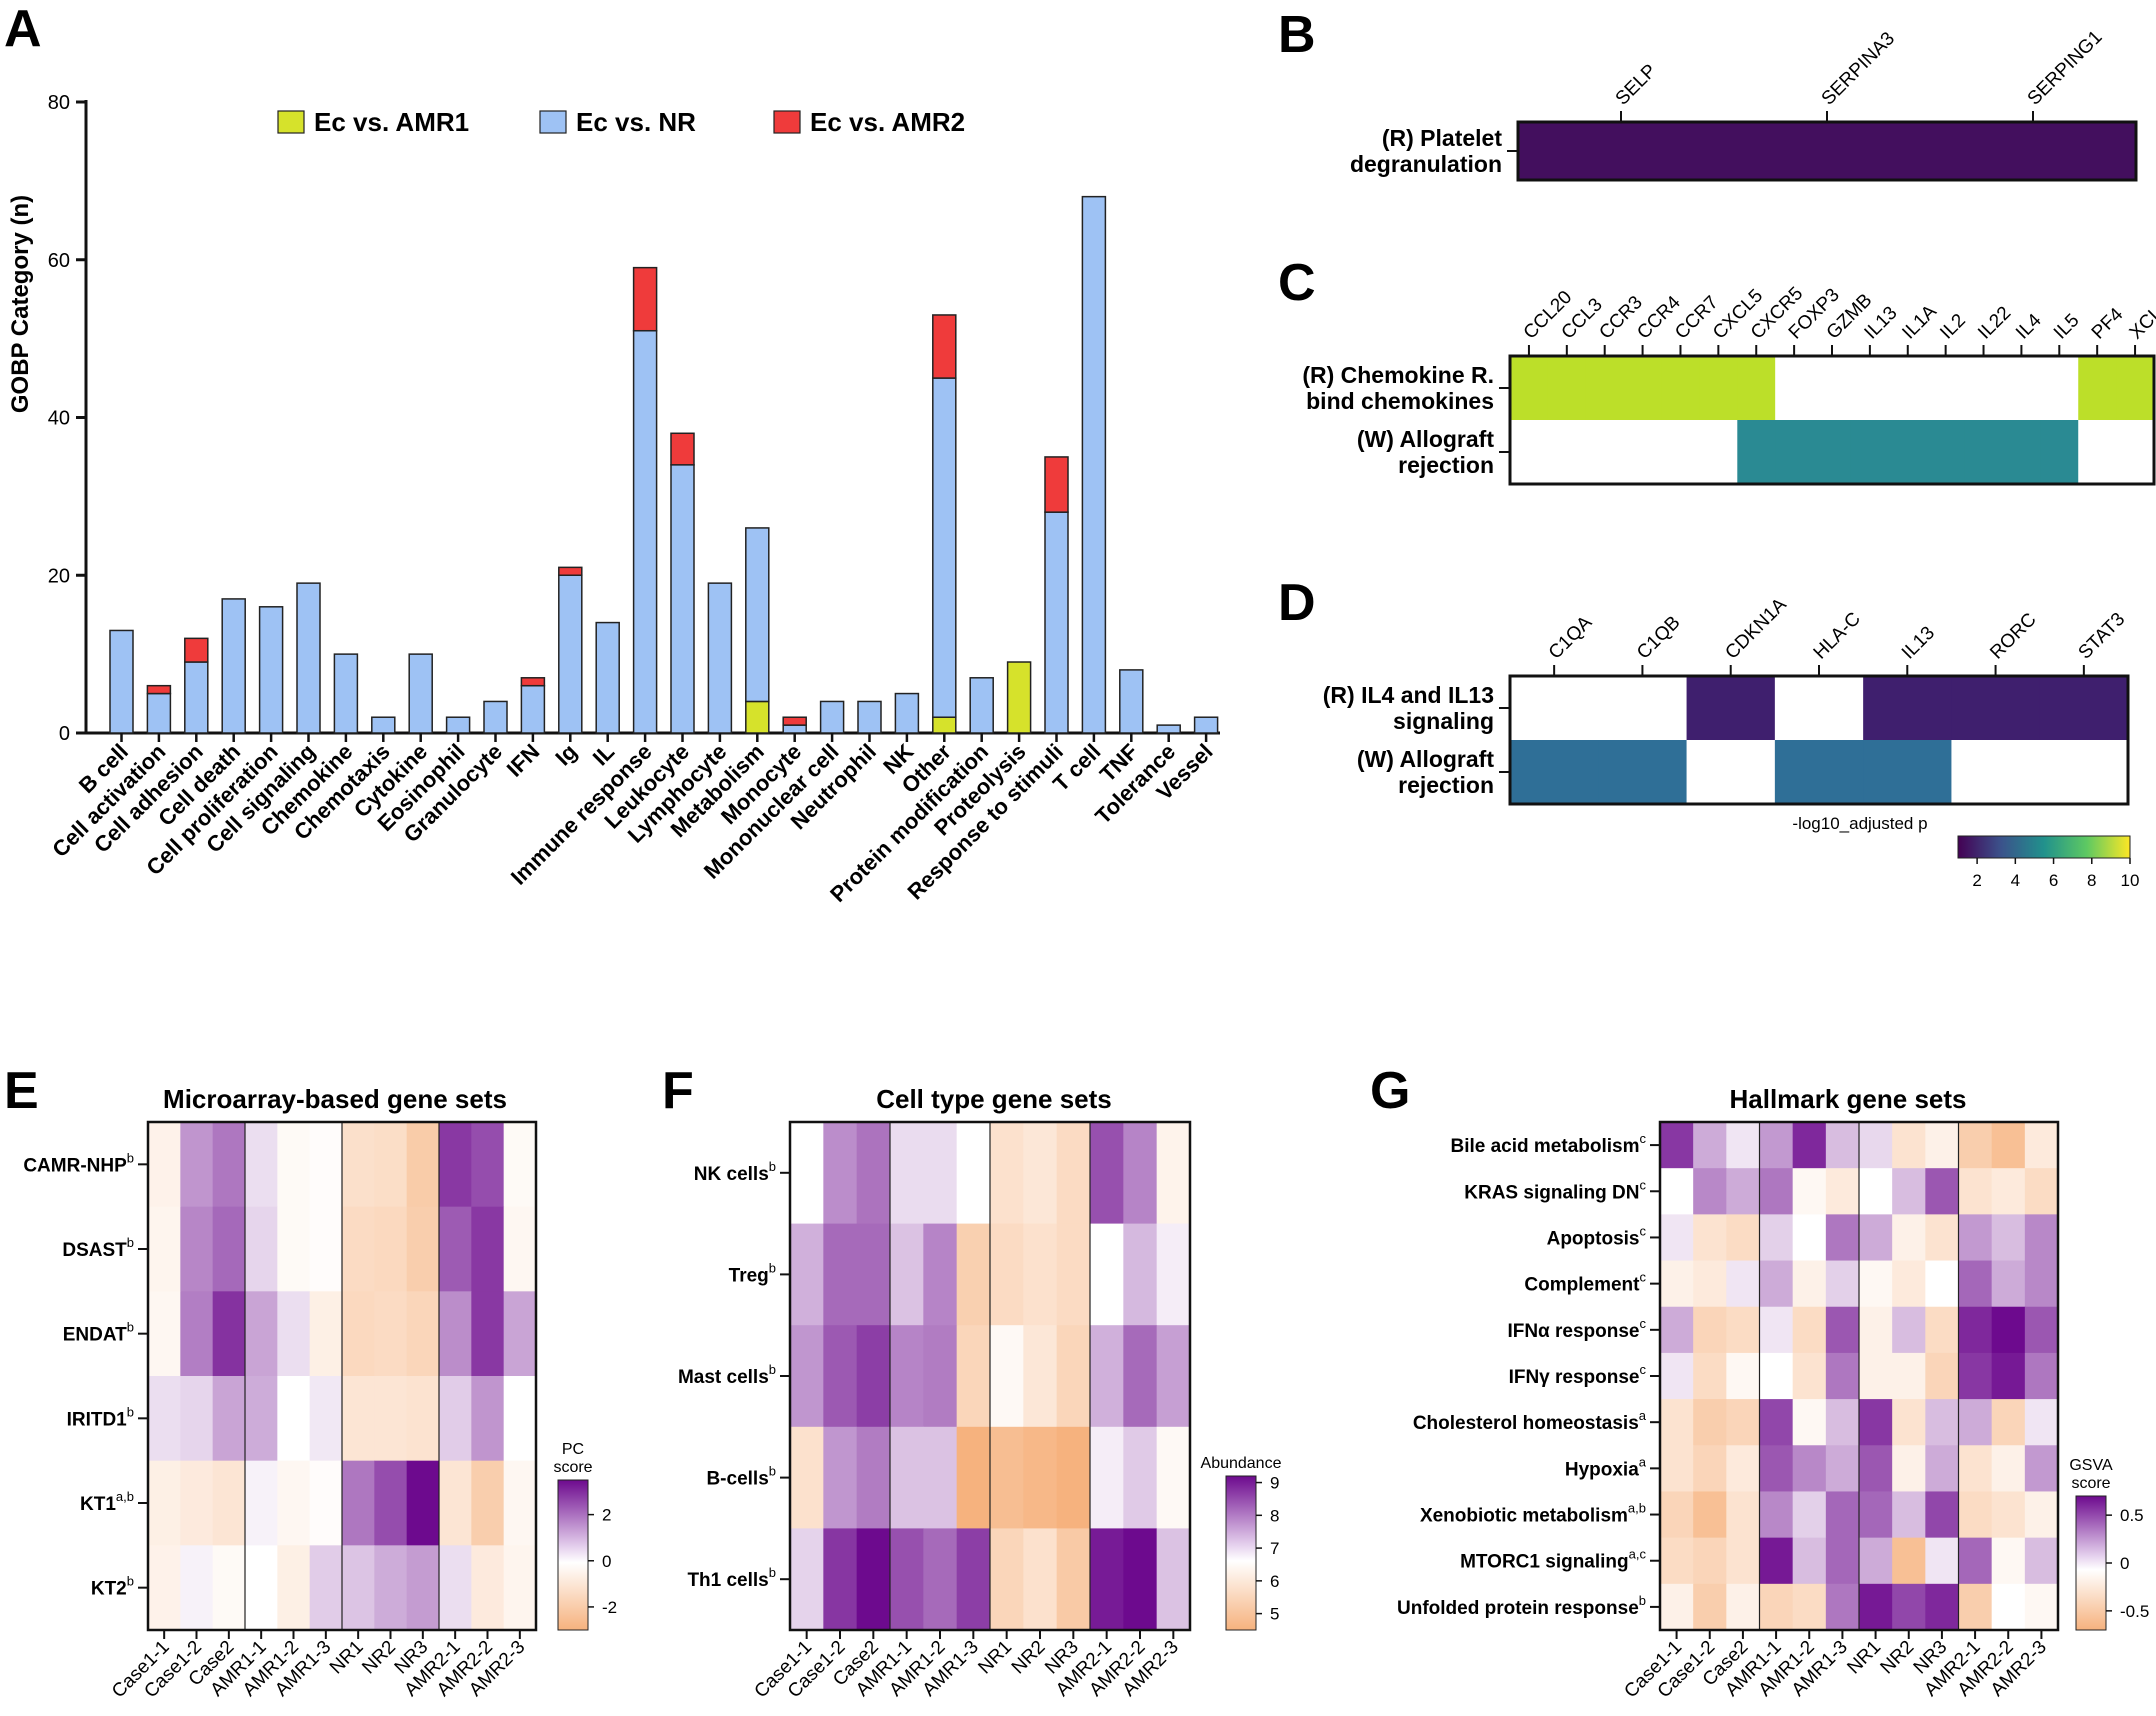 The height and width of the screenshot is (1716, 2156). Describe the element at coordinates (787, 122) in the screenshot. I see `legend-swatch-amr2` at that location.